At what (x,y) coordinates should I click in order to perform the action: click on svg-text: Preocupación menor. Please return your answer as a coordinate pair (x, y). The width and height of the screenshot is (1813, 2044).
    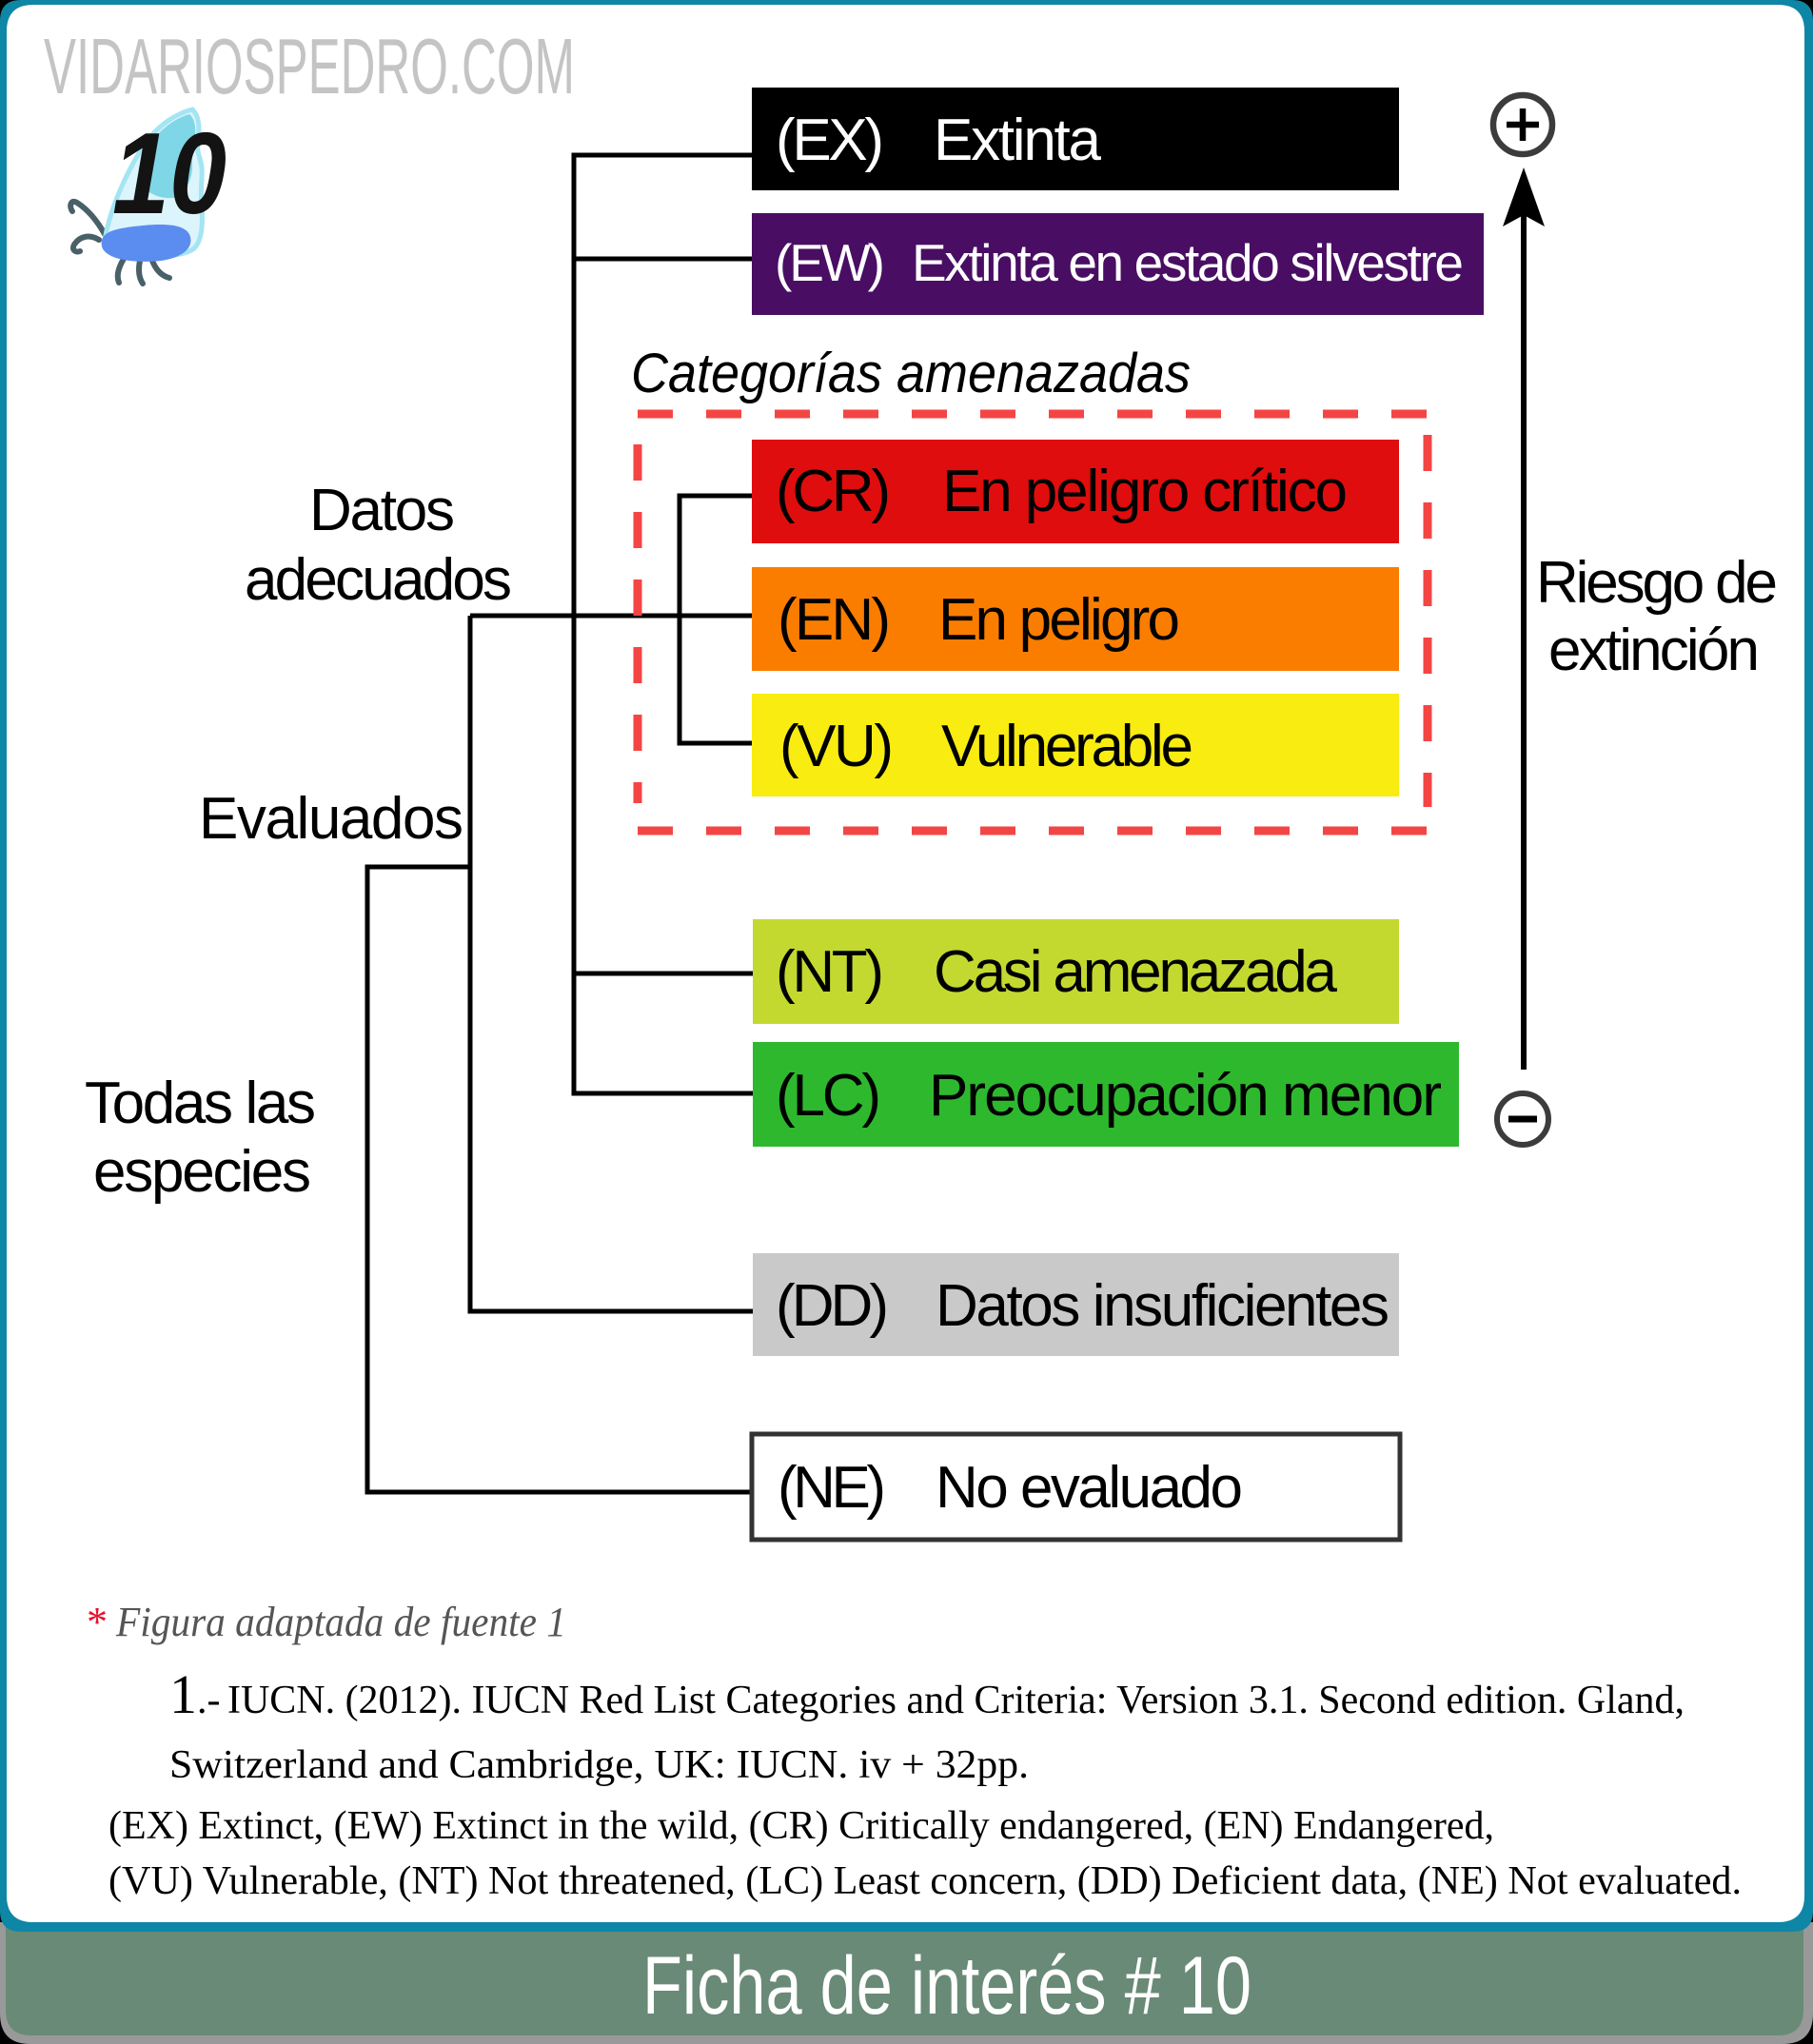
    Looking at the image, I should click on (1185, 1096).